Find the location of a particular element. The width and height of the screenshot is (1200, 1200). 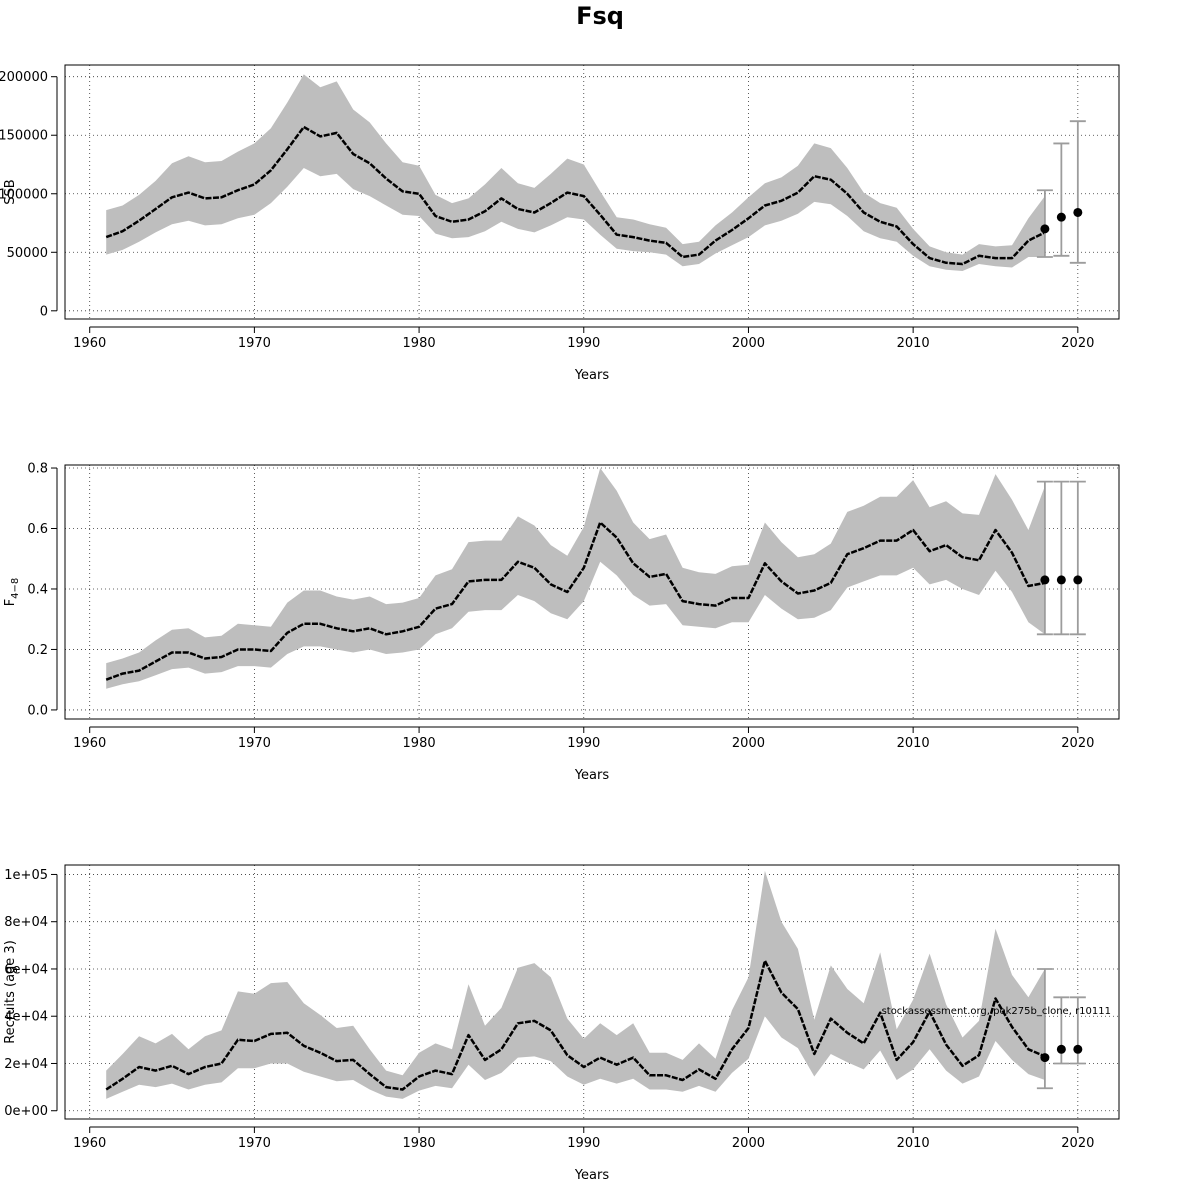

y-tick-label: 0 is located at coordinates (44, 311).